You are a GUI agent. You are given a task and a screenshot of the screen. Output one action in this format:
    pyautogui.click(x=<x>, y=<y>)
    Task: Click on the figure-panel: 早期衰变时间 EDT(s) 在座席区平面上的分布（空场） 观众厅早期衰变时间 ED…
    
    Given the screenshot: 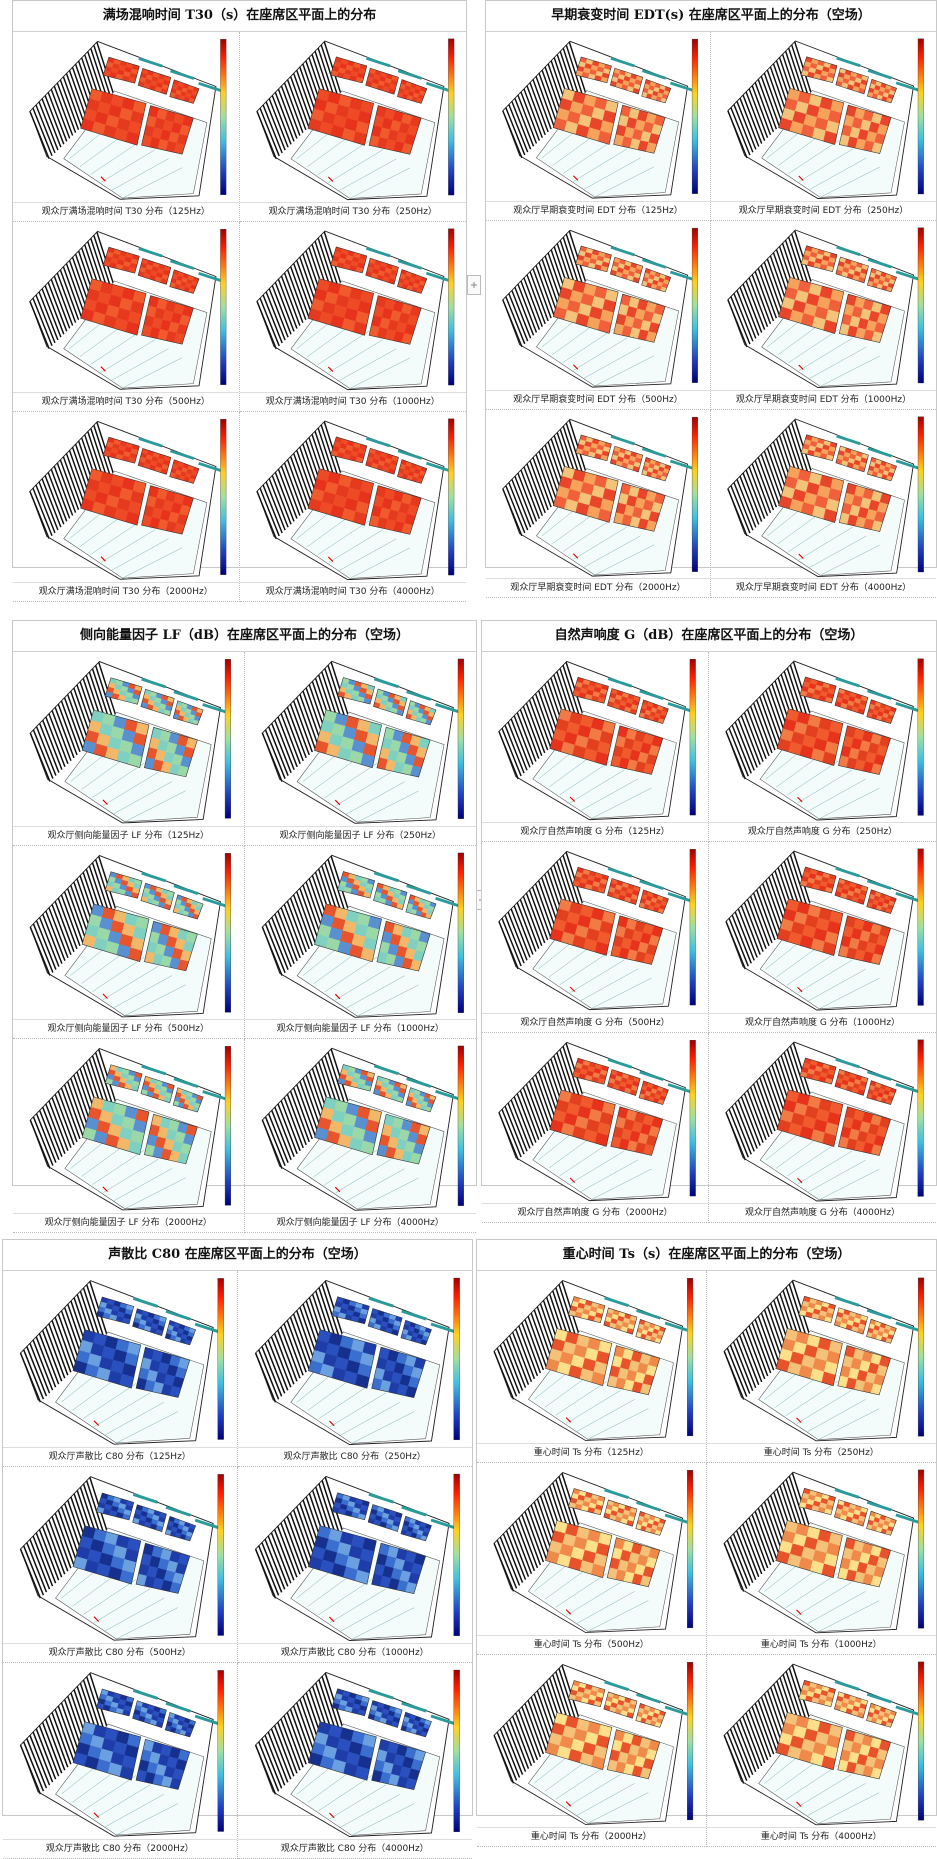 What is the action you would take?
    pyautogui.click(x=711, y=284)
    